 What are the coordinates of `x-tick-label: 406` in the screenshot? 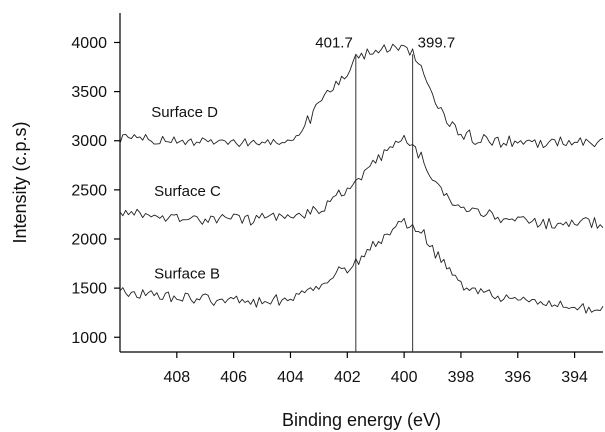 It's located at (233, 377).